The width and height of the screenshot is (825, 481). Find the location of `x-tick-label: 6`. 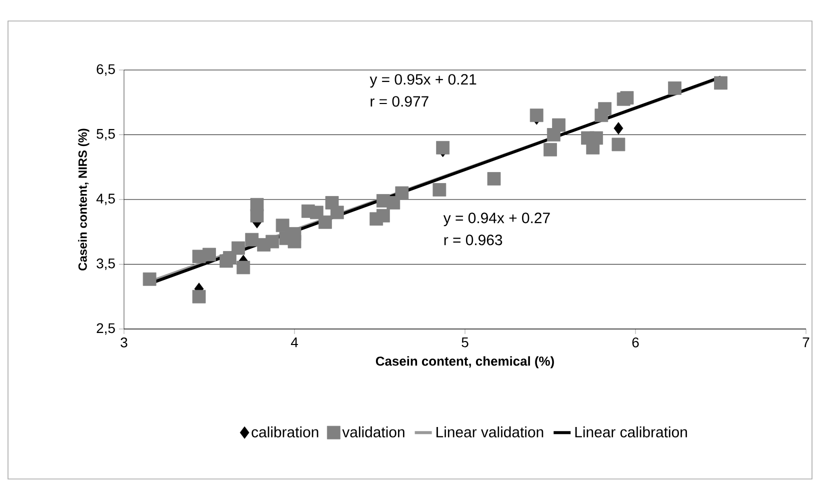

x-tick-label: 6 is located at coordinates (635, 343).